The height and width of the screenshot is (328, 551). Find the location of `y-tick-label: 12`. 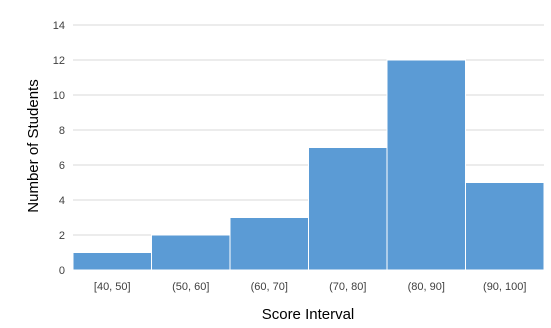

y-tick-label: 12 is located at coordinates (59, 61).